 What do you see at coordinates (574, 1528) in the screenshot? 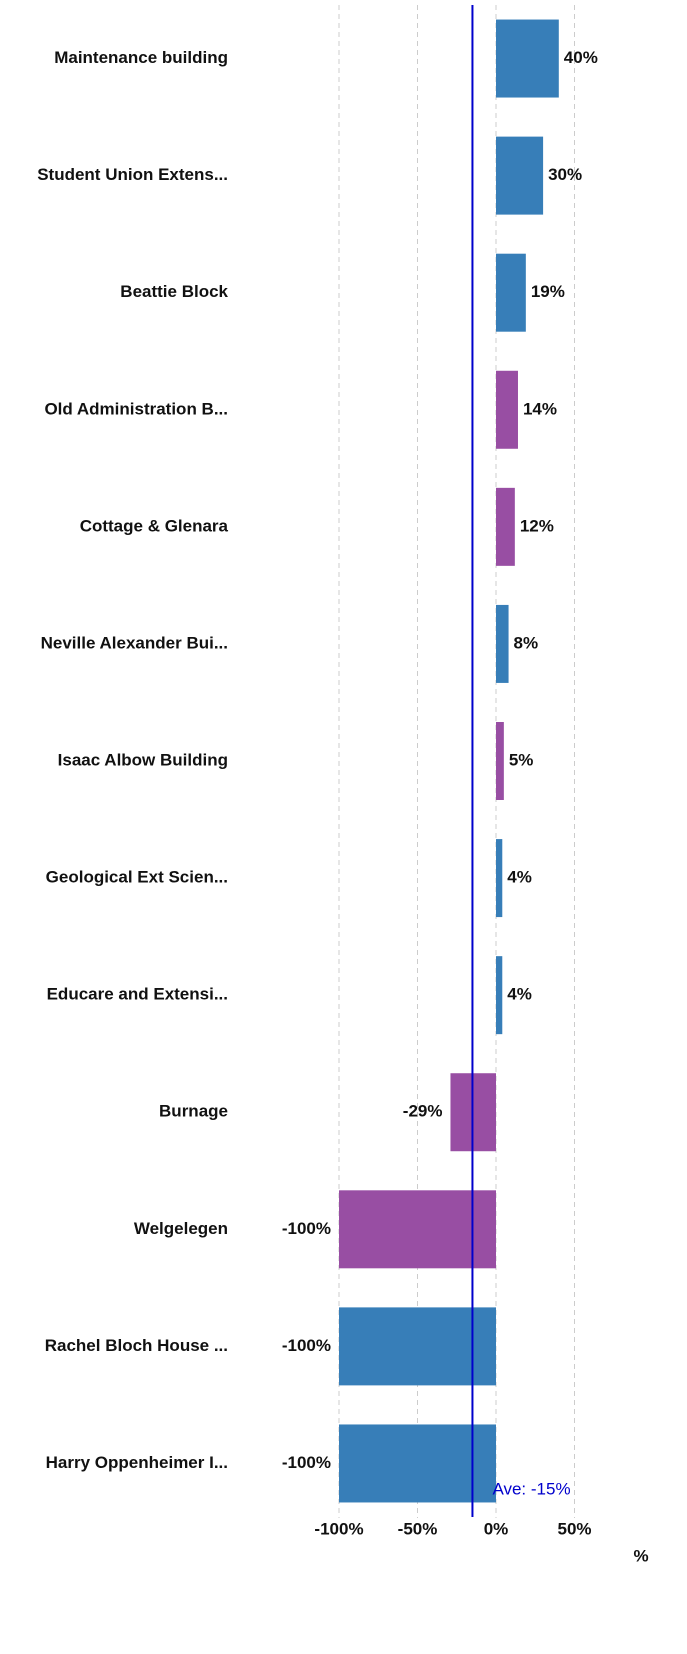
I see `x-tick-label: 50%` at bounding box center [574, 1528].